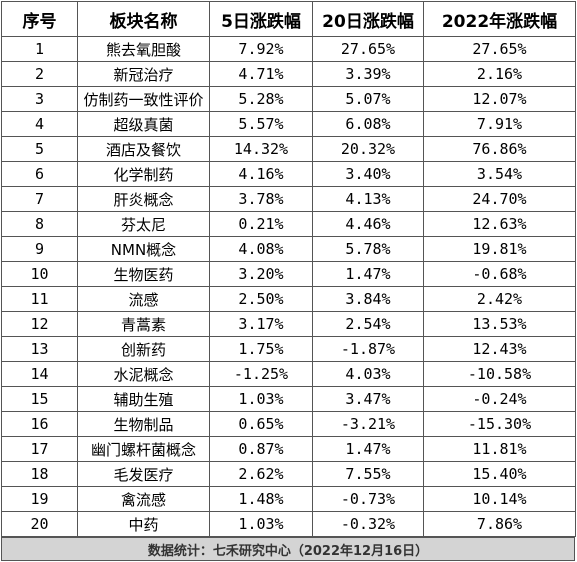 The image size is (577, 562). What do you see at coordinates (499, 299) in the screenshot?
I see `cell-2022-change: 2.42%` at bounding box center [499, 299].